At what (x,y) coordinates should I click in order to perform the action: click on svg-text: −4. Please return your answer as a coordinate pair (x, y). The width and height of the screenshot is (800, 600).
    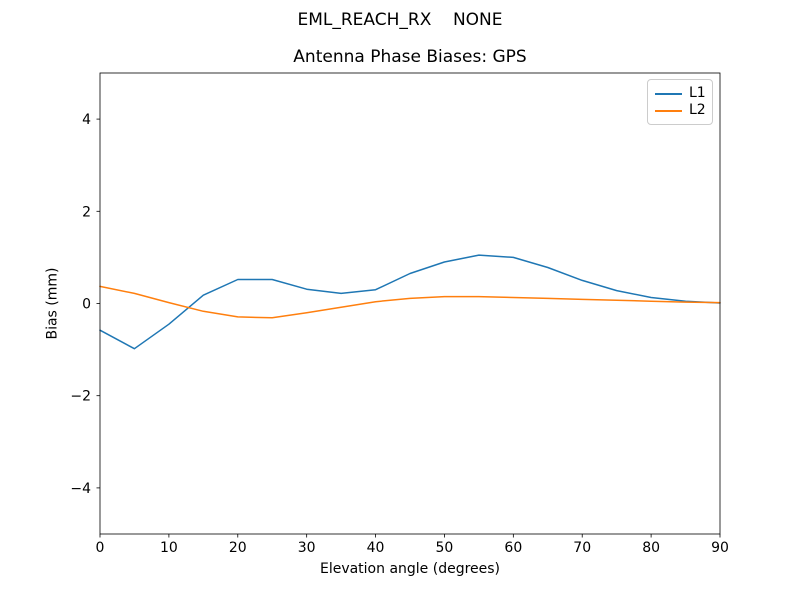
    Looking at the image, I should click on (80, 489).